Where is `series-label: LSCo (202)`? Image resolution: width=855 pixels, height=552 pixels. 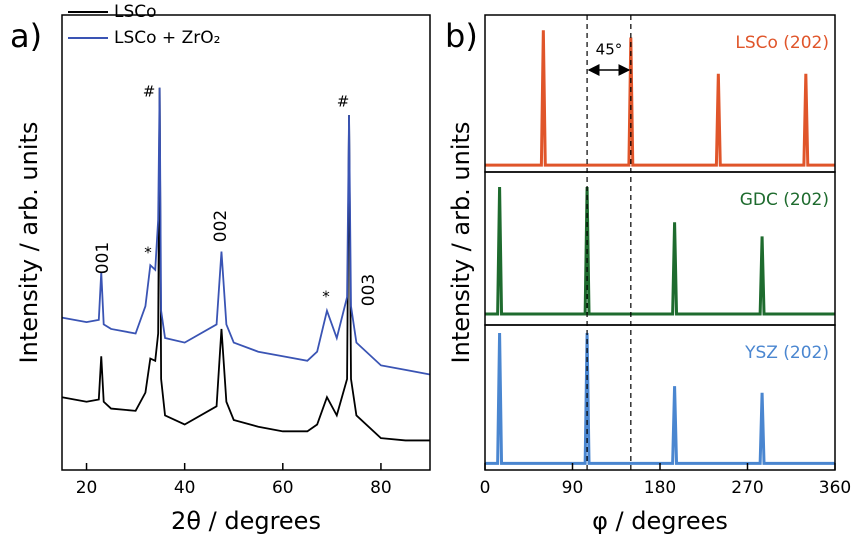 series-label: LSCo (202) is located at coordinates (782, 43).